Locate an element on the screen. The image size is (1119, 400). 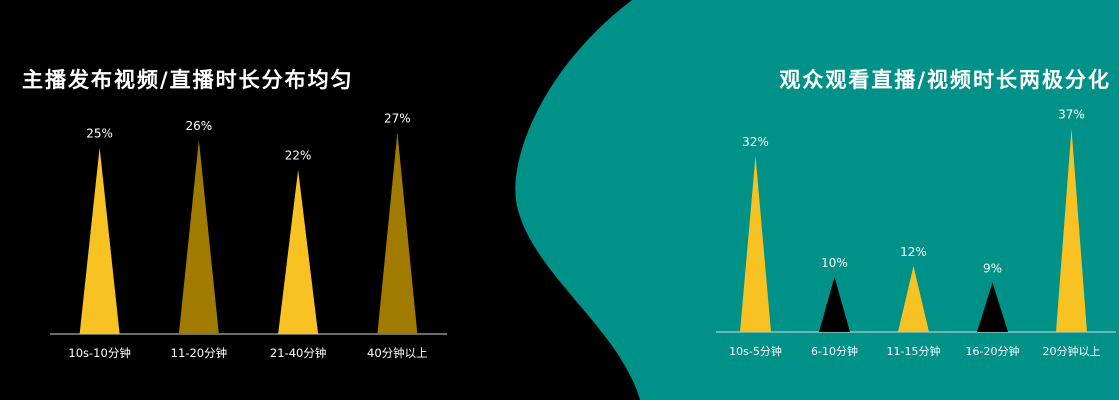
value-label: 32% is located at coordinates (755, 142).